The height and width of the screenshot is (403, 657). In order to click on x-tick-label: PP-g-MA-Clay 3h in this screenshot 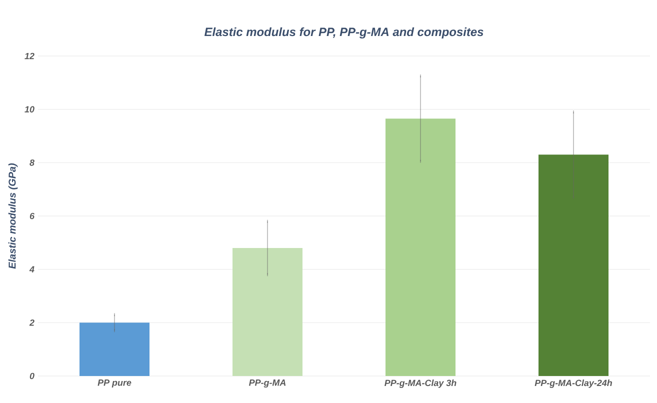, I will do `click(420, 384)`.